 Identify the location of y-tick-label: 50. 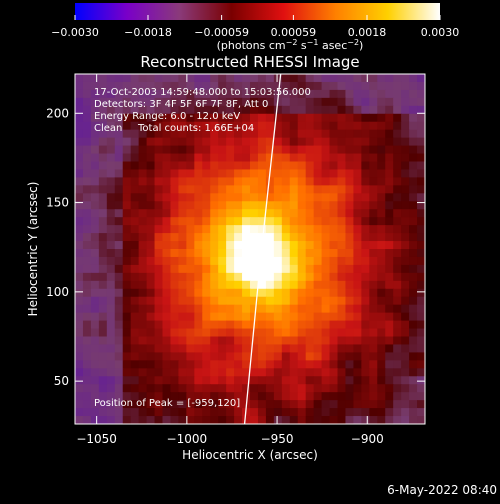
(61, 381).